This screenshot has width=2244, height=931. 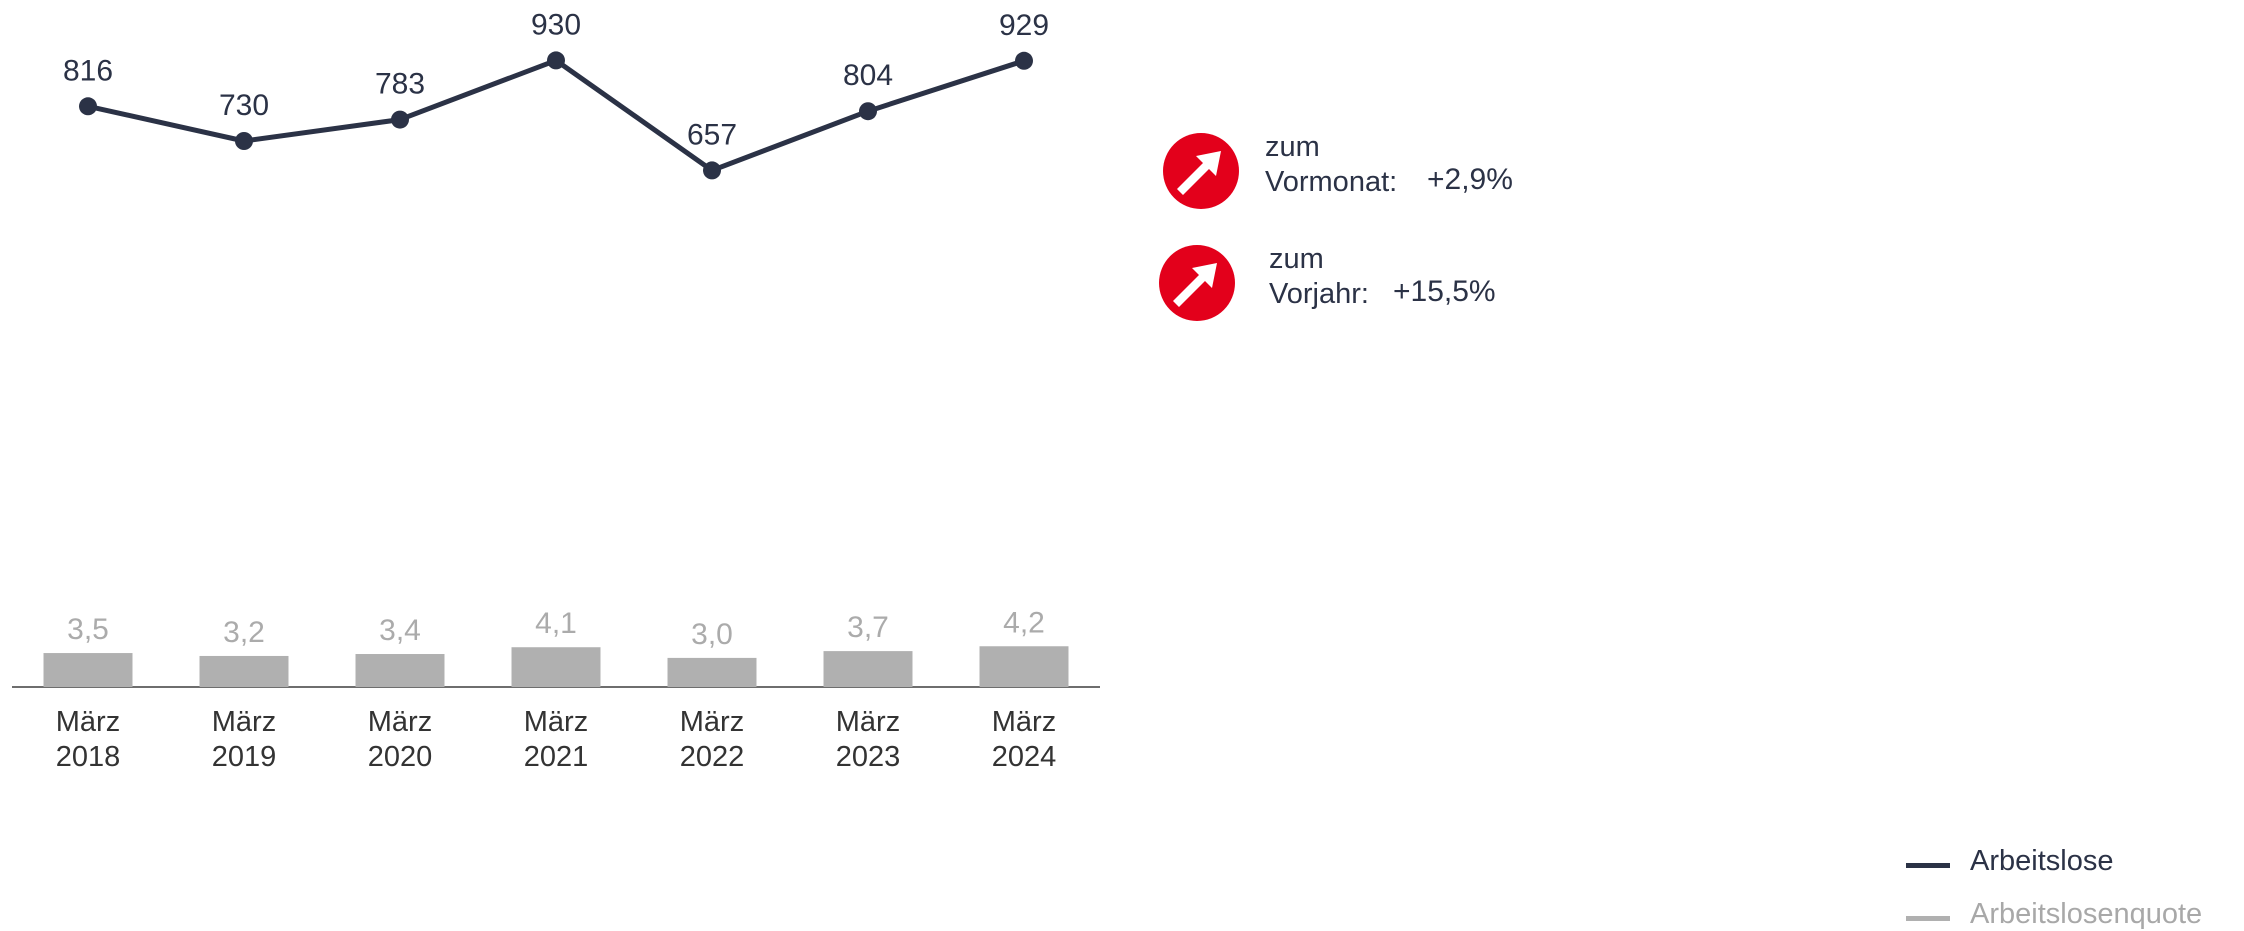 I want to click on change-vormonat-label-1: zum, so click(x=1292, y=147).